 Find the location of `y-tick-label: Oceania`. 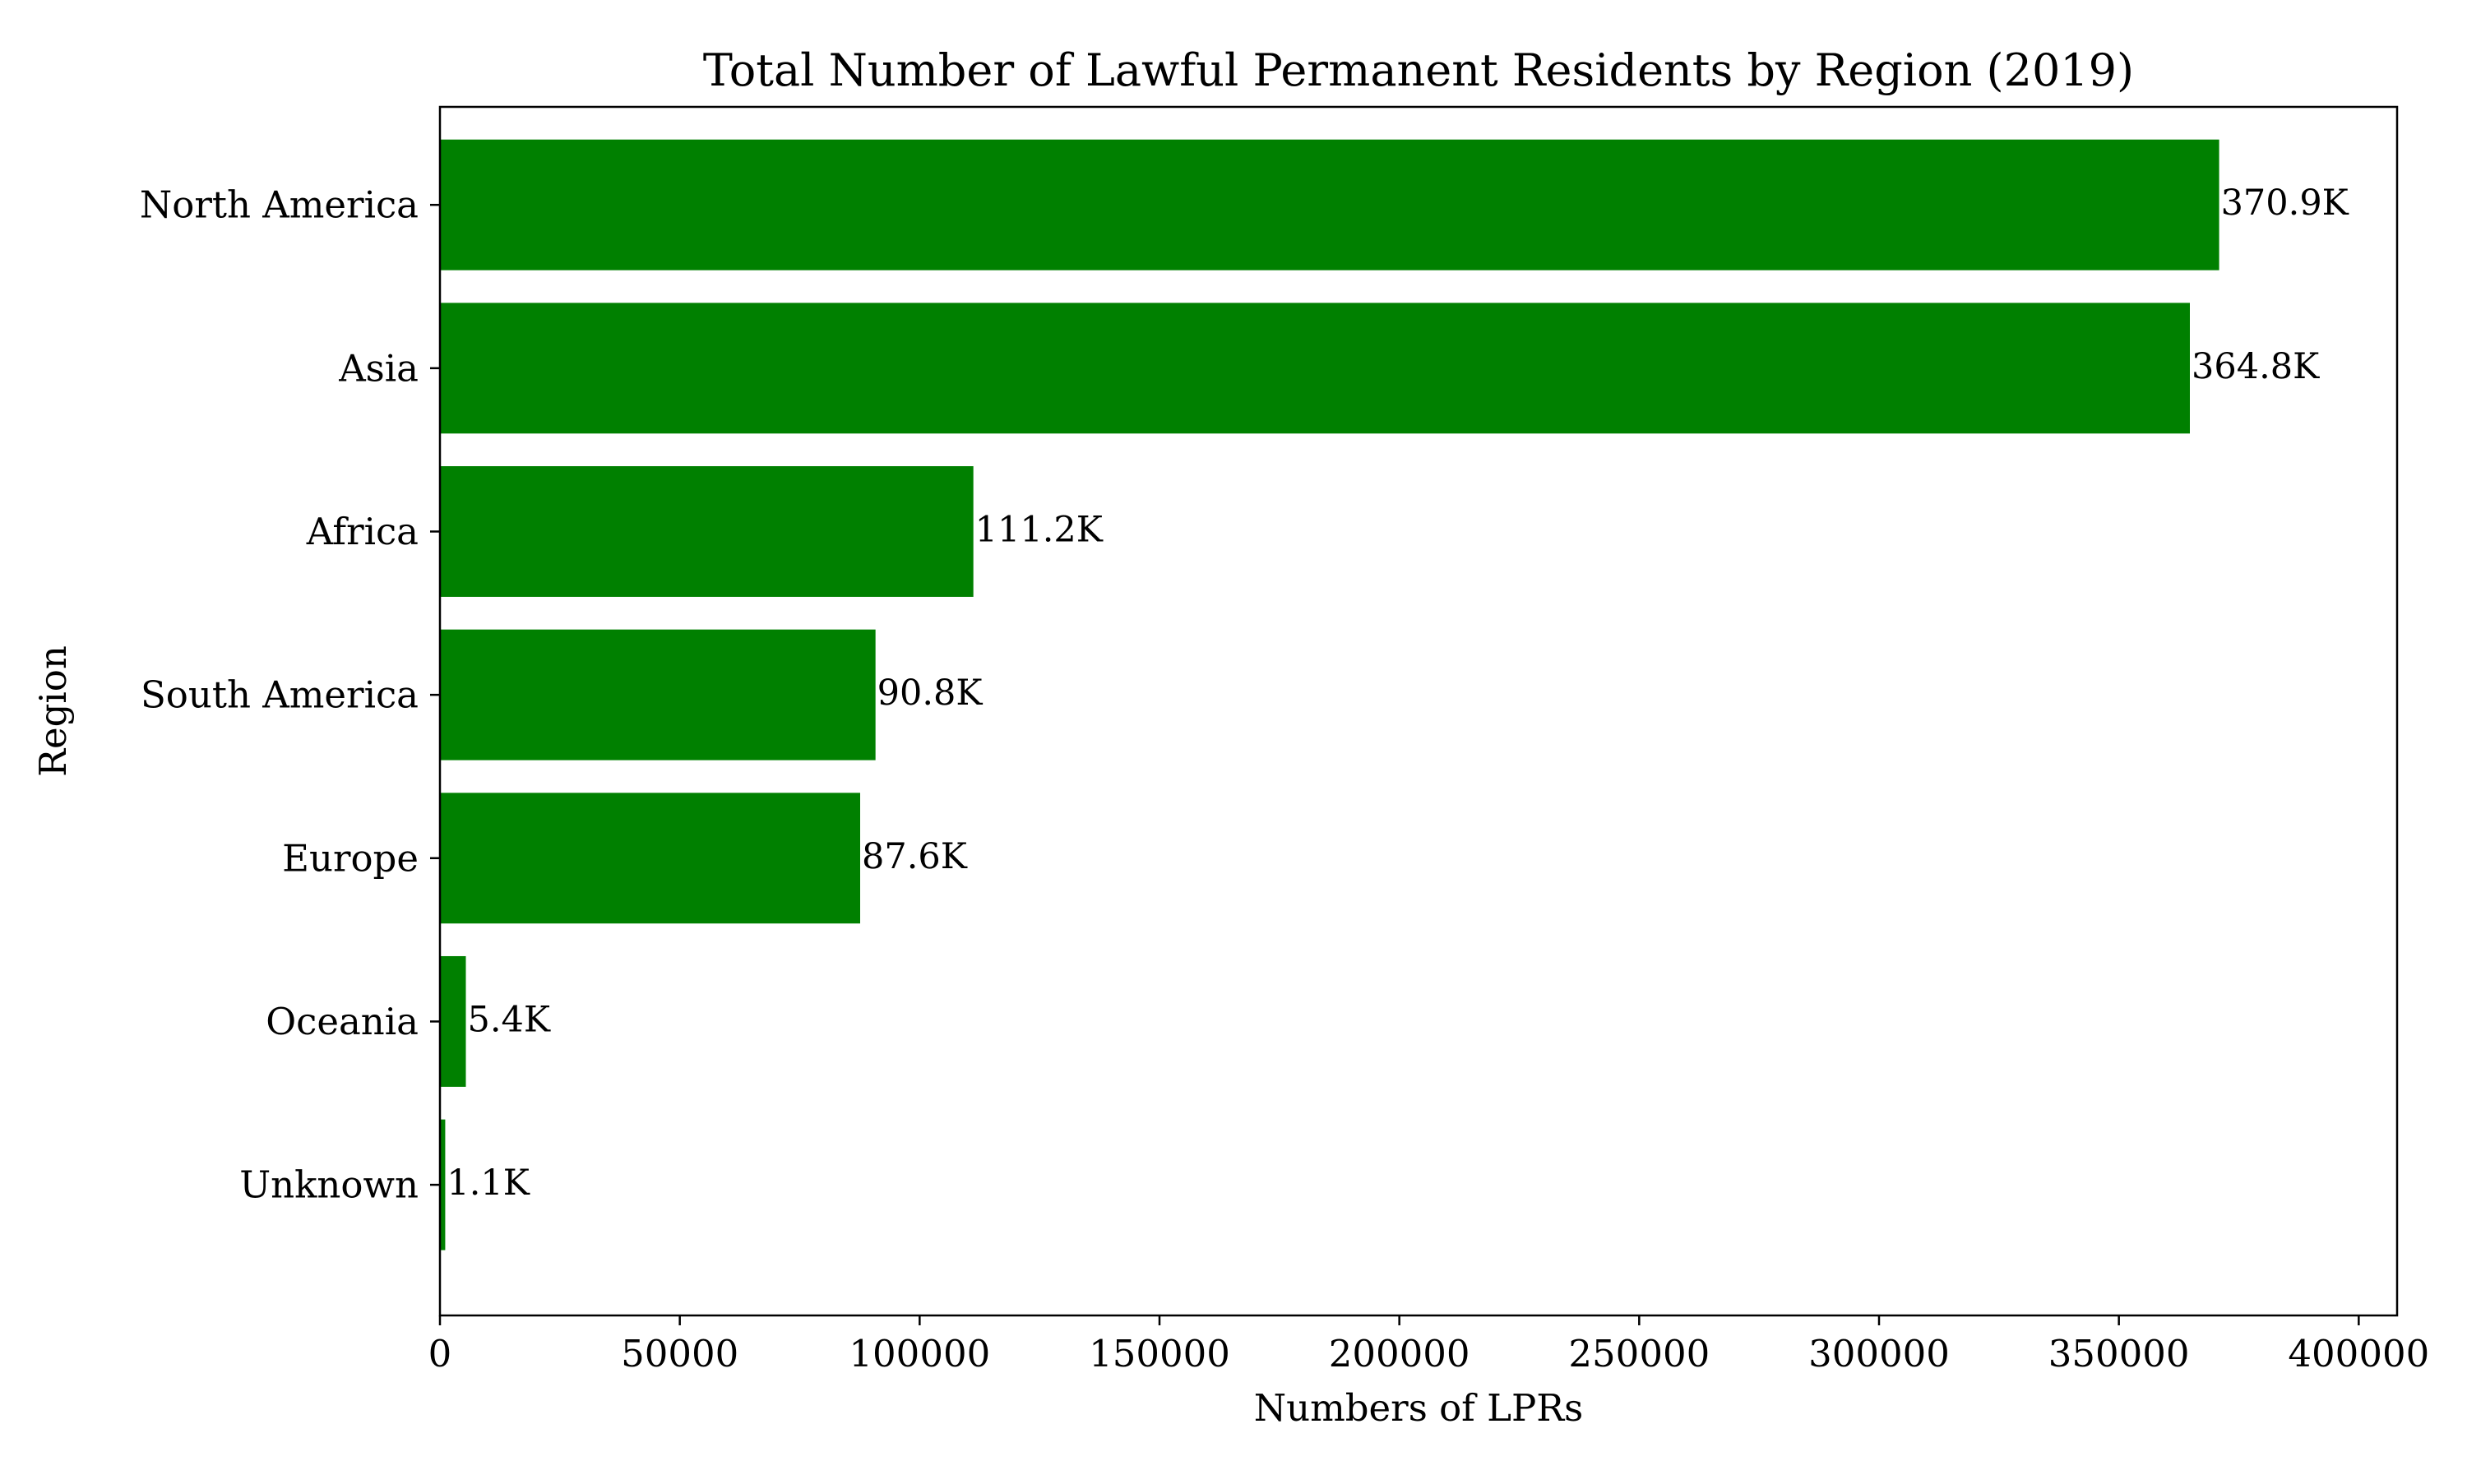

y-tick-label: Oceania is located at coordinates (342, 1022).